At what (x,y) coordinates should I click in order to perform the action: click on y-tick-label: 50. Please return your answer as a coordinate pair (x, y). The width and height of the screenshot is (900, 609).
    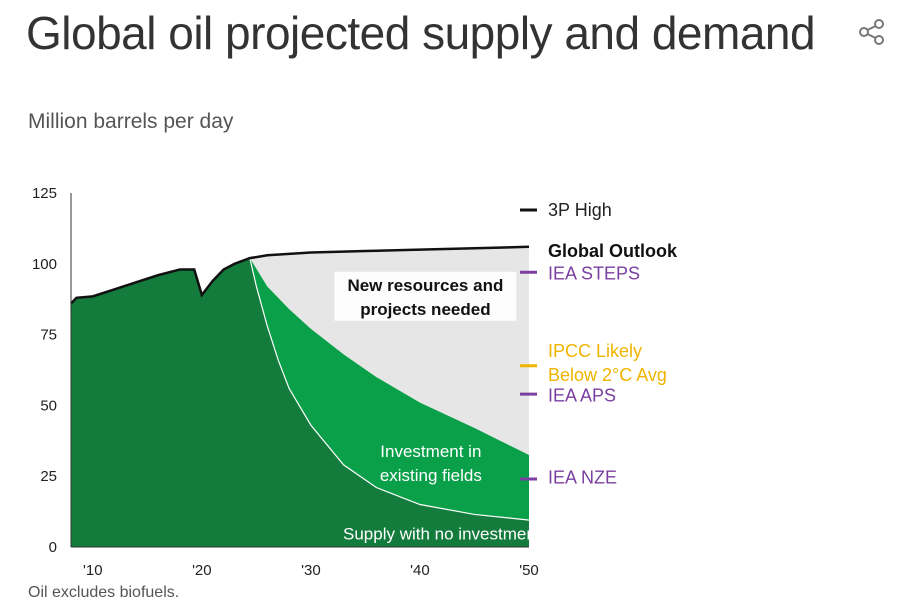
    Looking at the image, I should click on (48, 405).